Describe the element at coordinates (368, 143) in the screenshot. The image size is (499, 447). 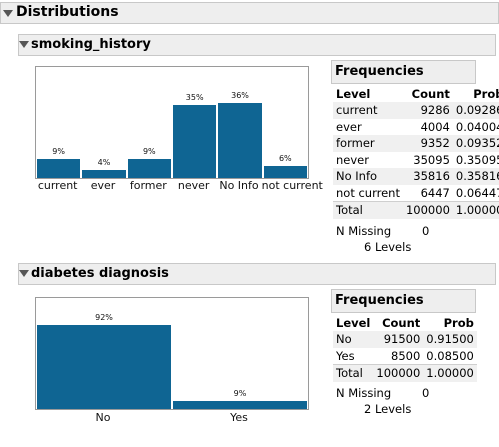
I see `level-cell: former` at that location.